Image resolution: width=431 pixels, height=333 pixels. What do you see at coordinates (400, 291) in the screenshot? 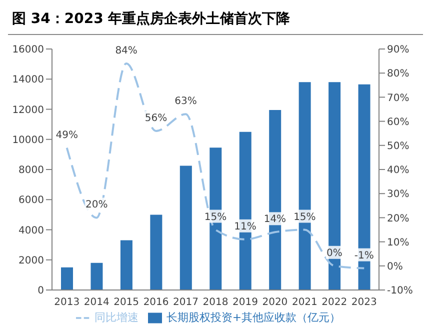
I see `y2-tick-label: -10%` at bounding box center [400, 291].